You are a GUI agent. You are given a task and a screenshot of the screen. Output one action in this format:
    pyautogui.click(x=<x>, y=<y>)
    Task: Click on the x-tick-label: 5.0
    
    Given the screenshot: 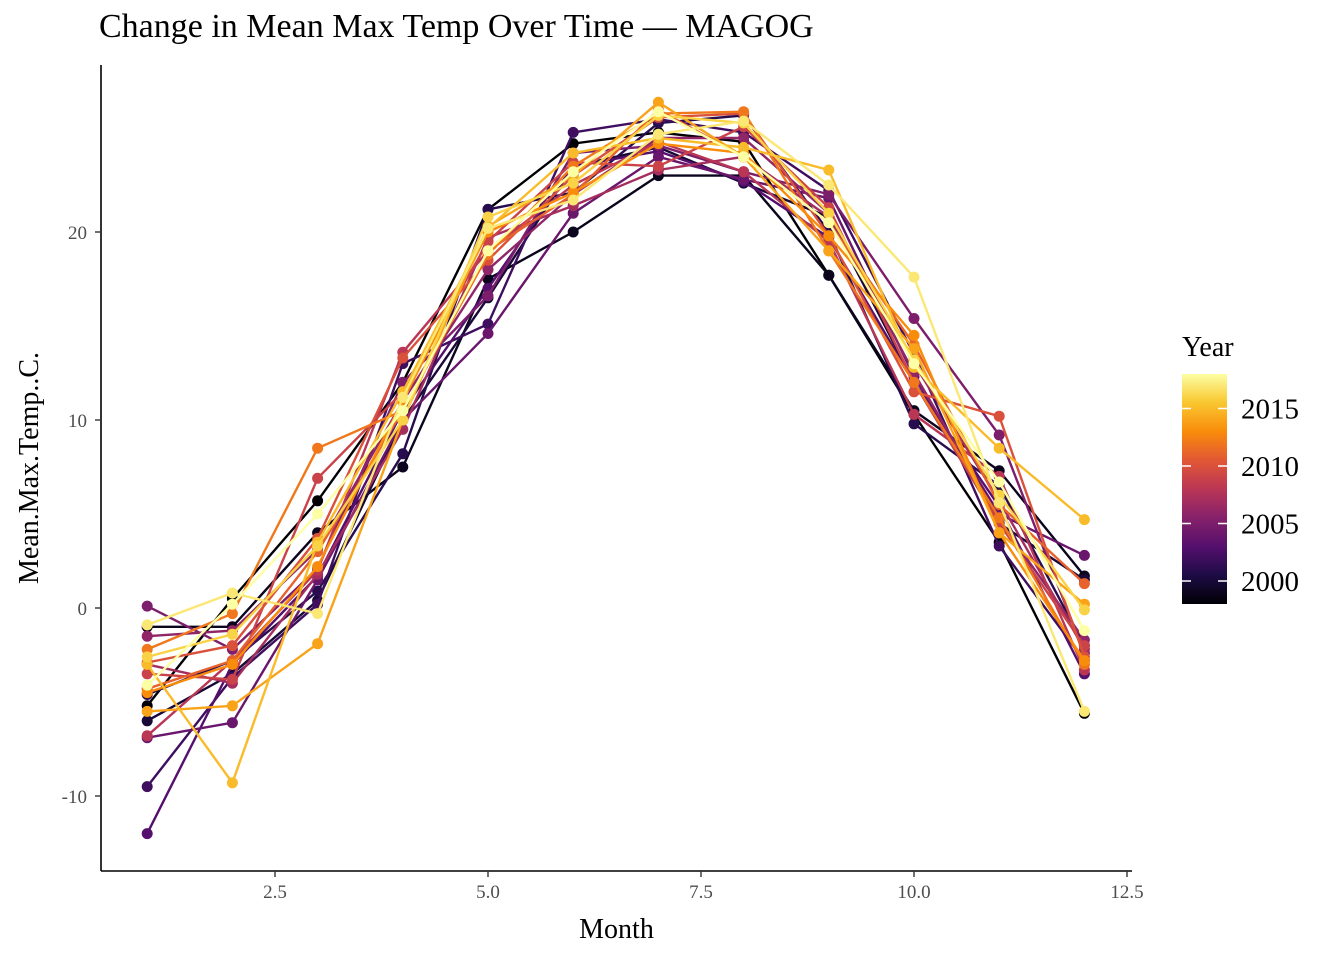 What is the action you would take?
    pyautogui.click(x=488, y=892)
    